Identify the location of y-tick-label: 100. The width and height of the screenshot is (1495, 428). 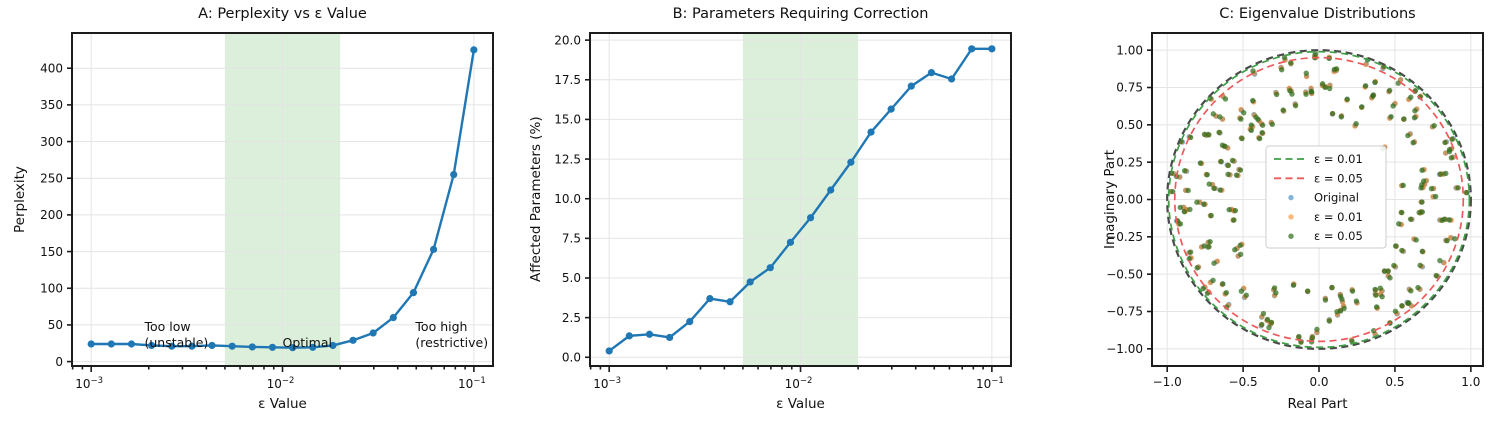
(51, 288).